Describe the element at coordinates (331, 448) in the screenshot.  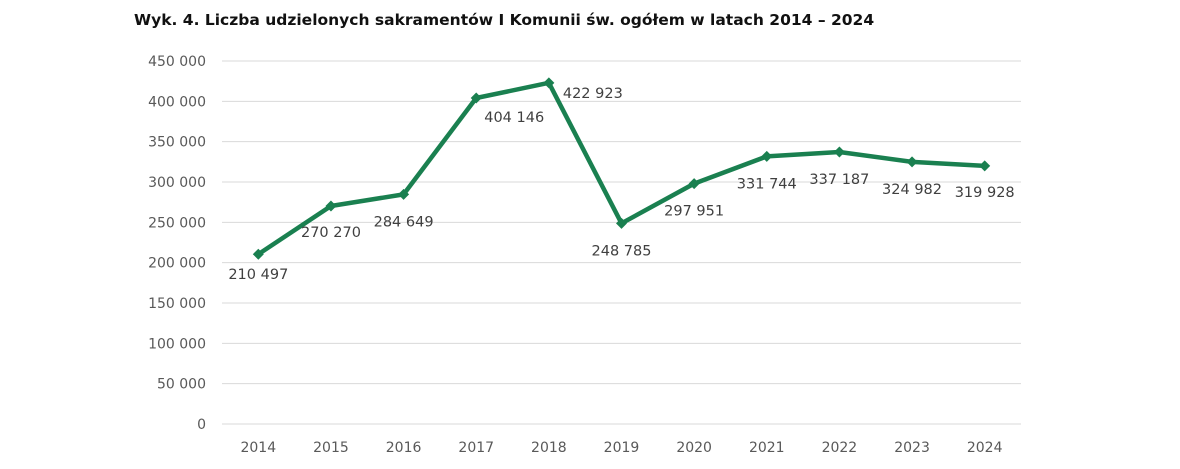
I see `x-tick-label: 2015` at that location.